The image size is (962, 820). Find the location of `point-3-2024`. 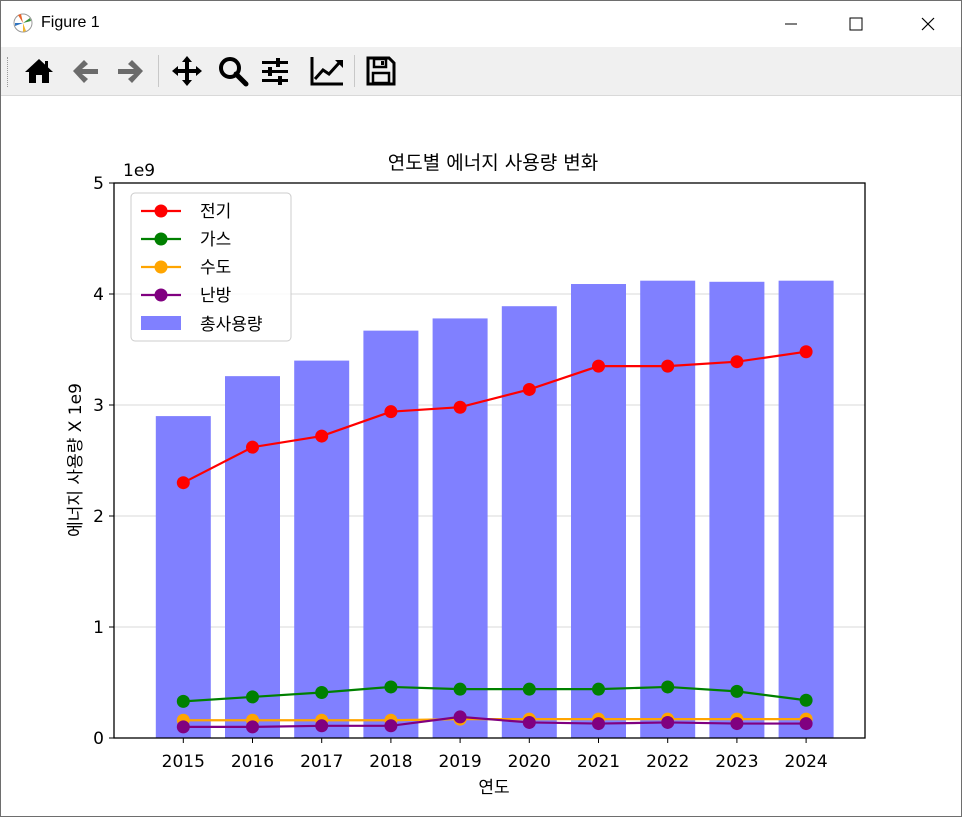

point-3-2024 is located at coordinates (806, 724).